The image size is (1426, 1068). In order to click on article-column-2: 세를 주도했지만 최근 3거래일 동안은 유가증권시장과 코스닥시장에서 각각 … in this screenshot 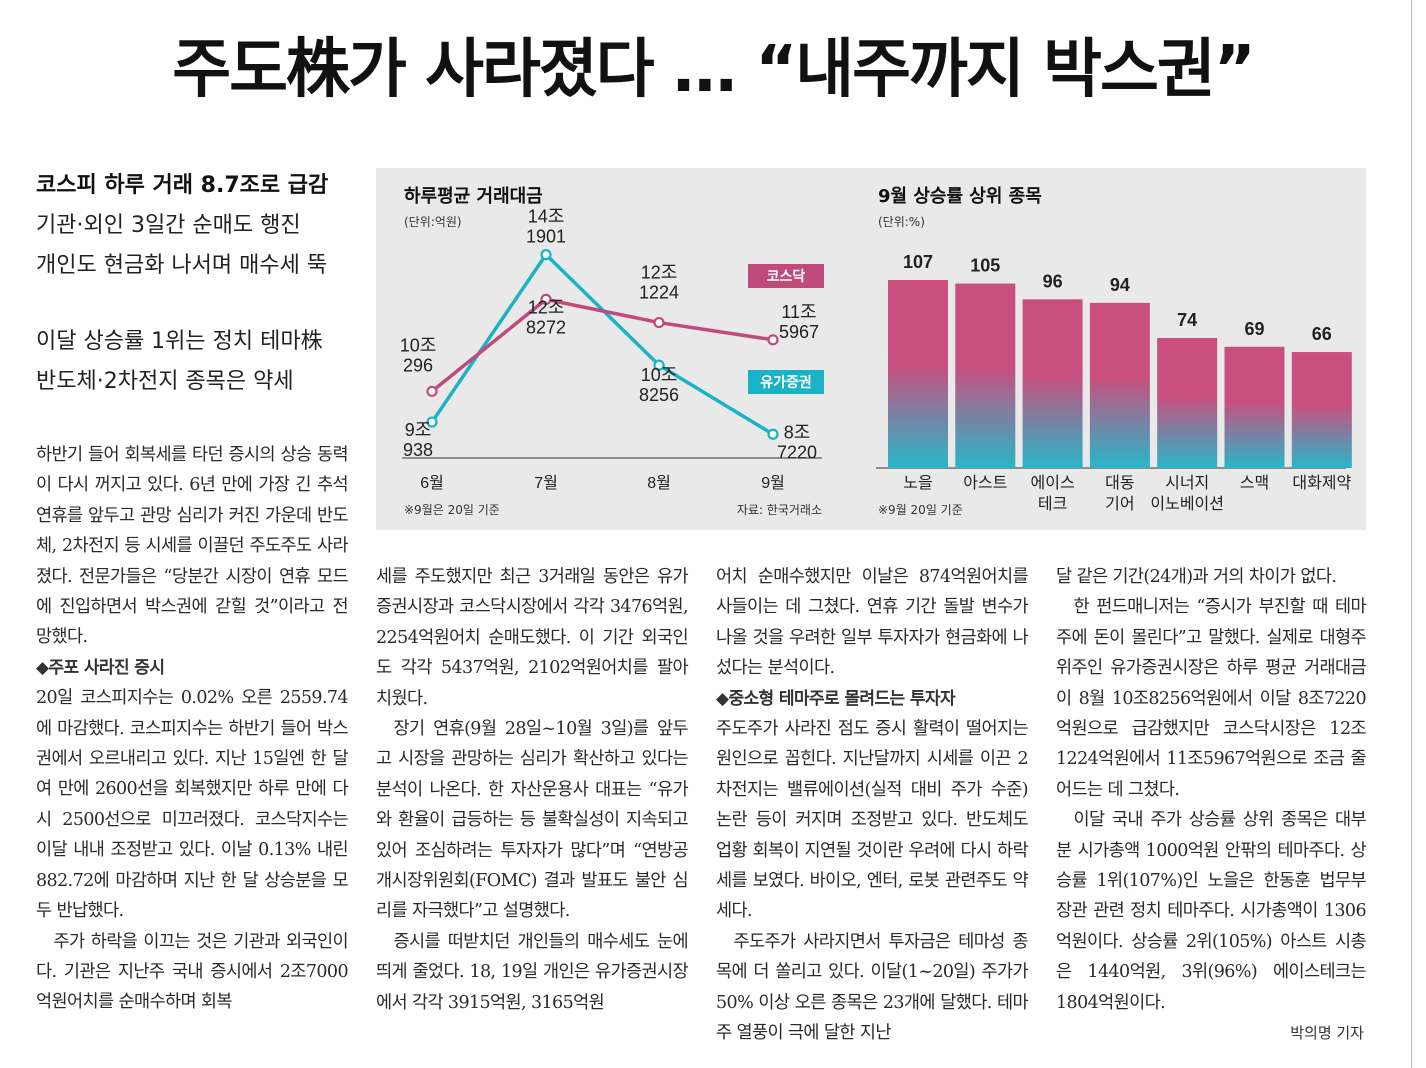, I will do `click(532, 790)`.